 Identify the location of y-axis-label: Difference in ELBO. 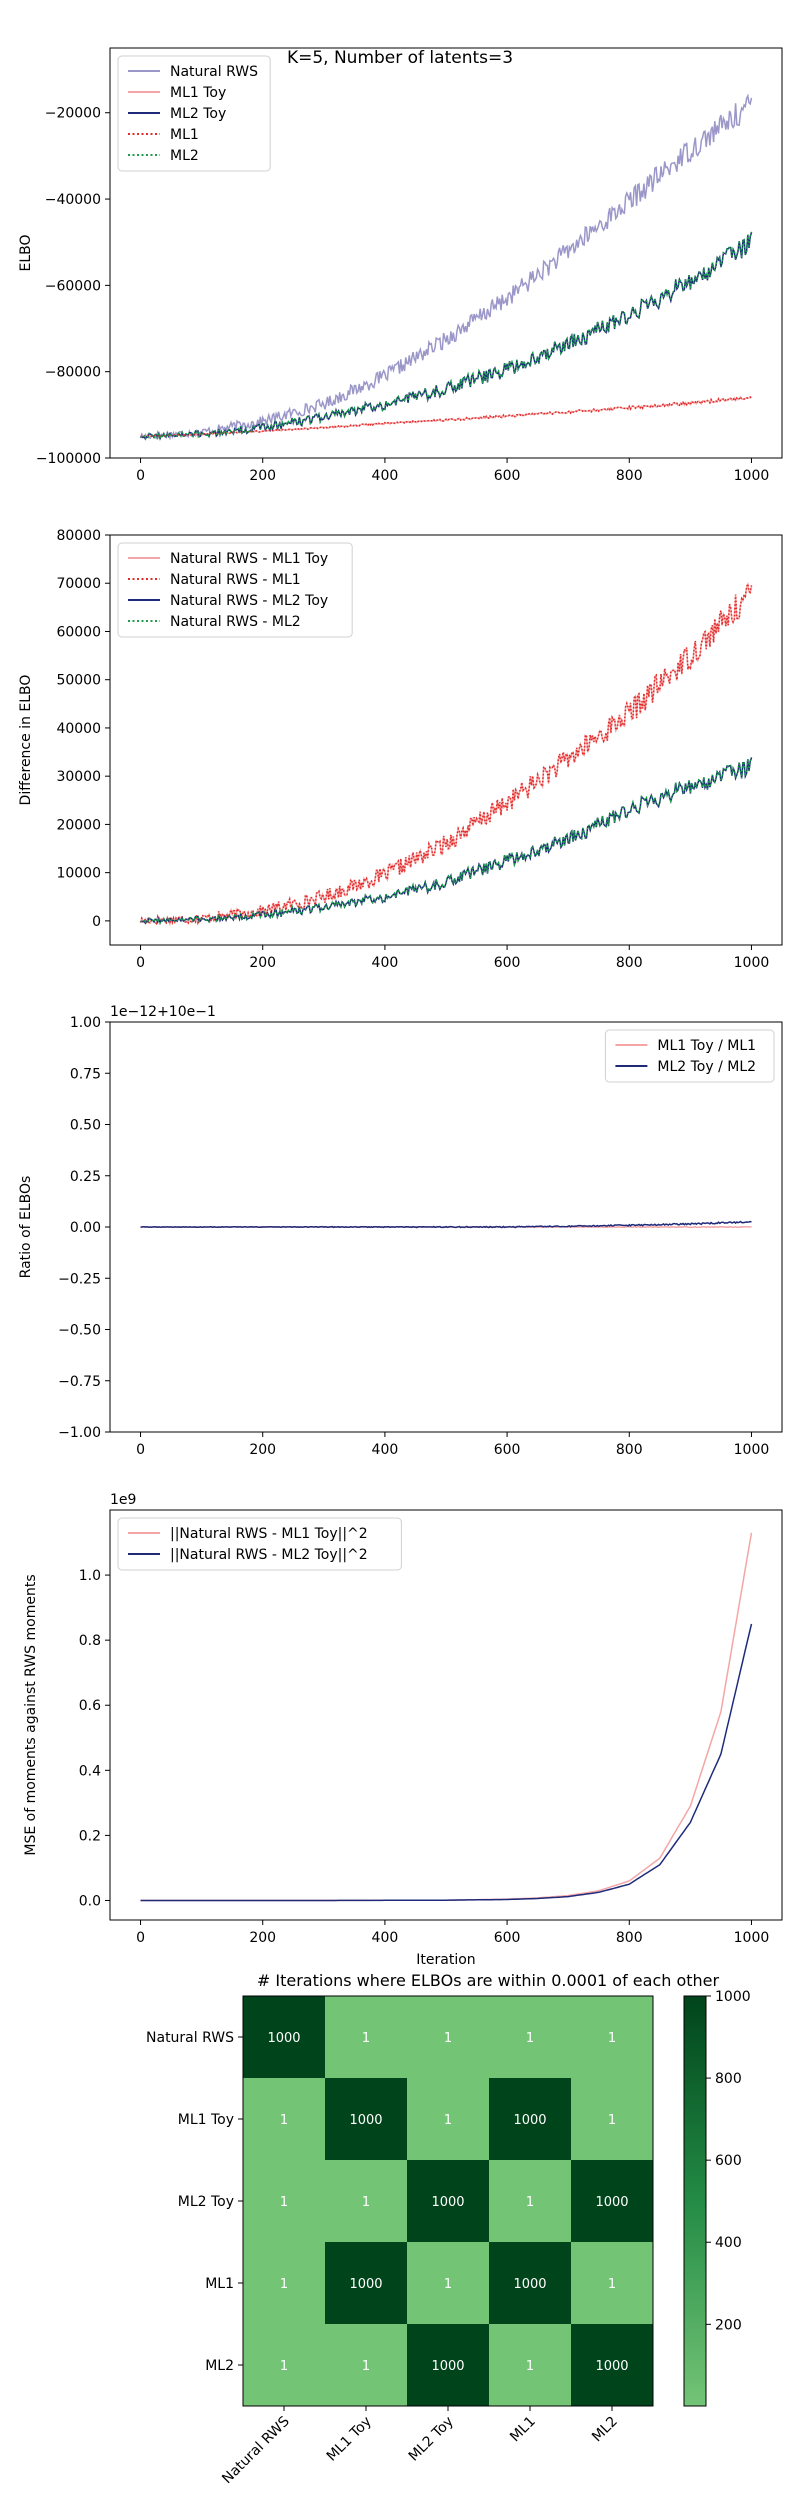
(26, 740).